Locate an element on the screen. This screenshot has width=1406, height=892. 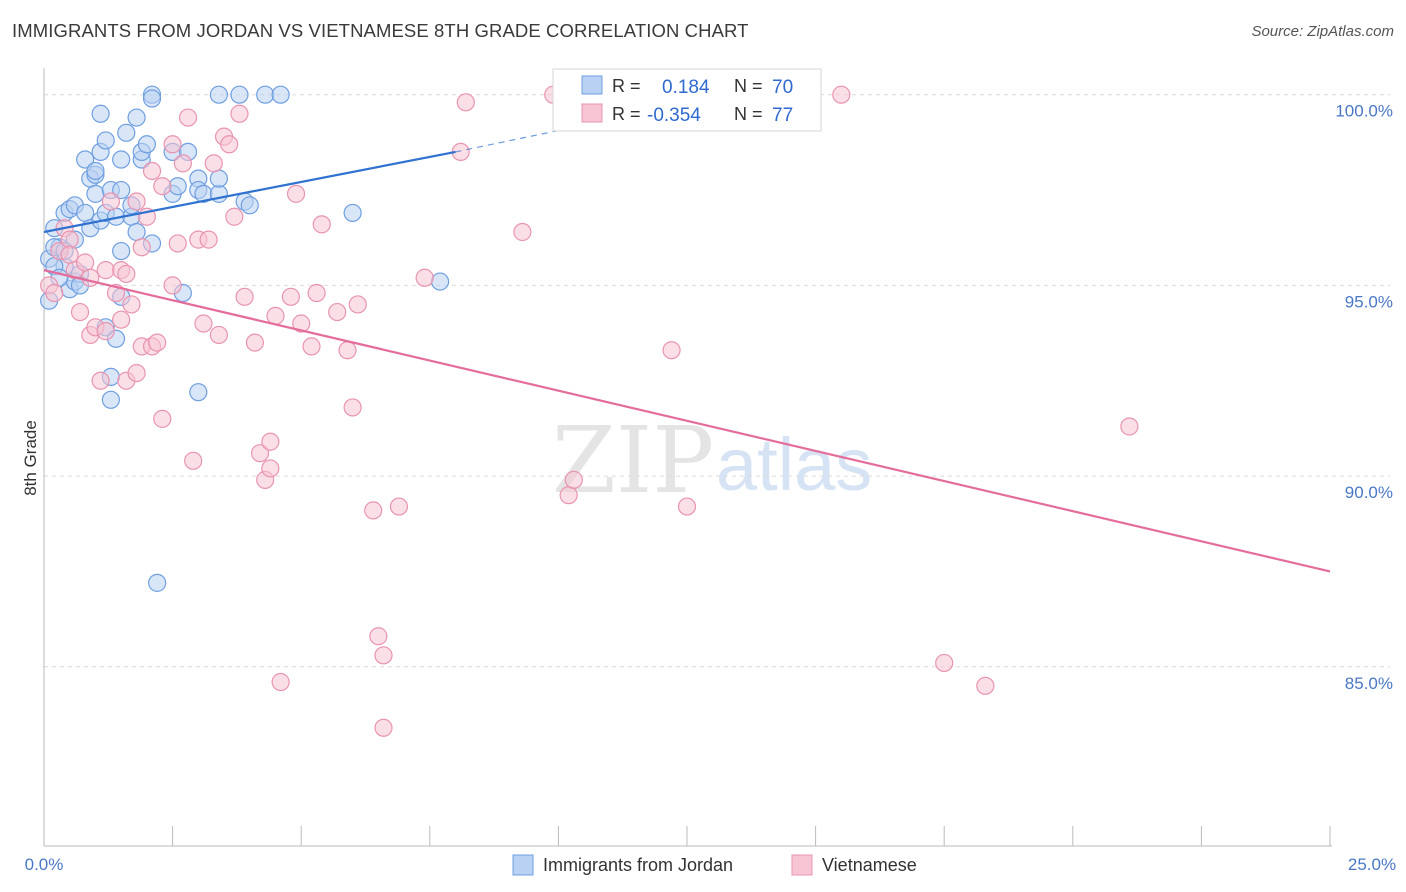
legend-r-label-1: R = is located at coordinates (626, 86).